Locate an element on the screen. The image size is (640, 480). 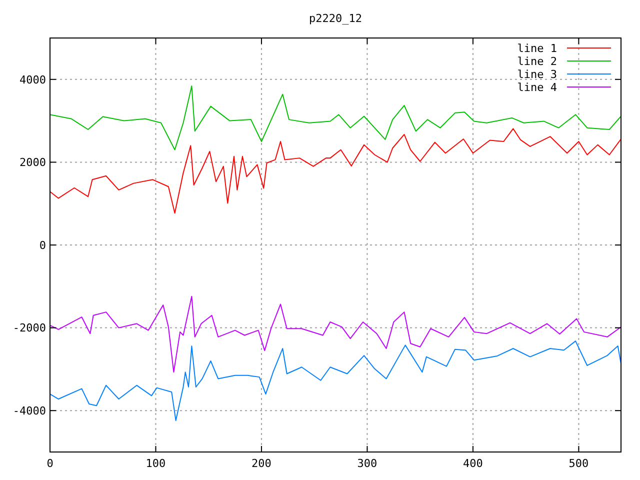
x-tick-label: 300 is located at coordinates (367, 463).